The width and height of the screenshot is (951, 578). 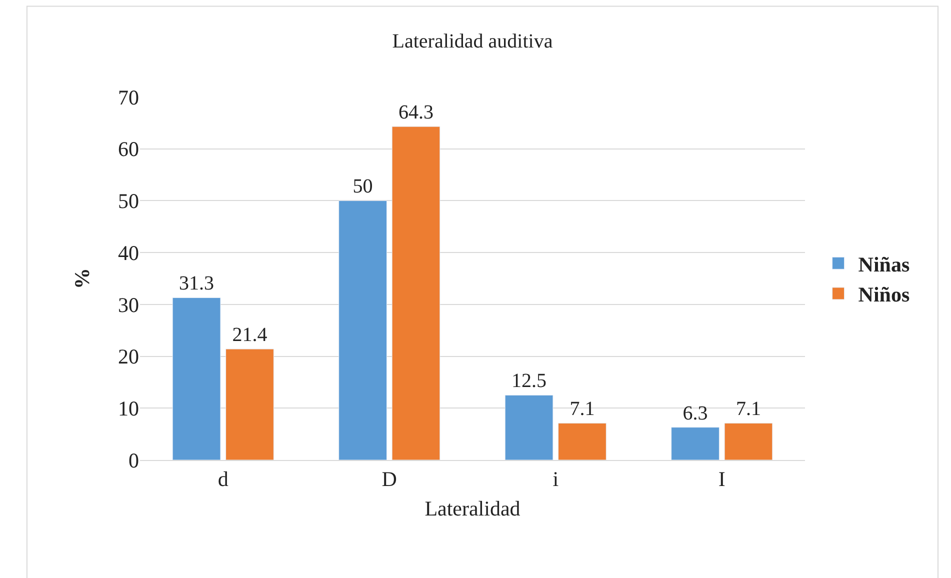 I want to click on y-tick-label: 10, so click(x=128, y=408).